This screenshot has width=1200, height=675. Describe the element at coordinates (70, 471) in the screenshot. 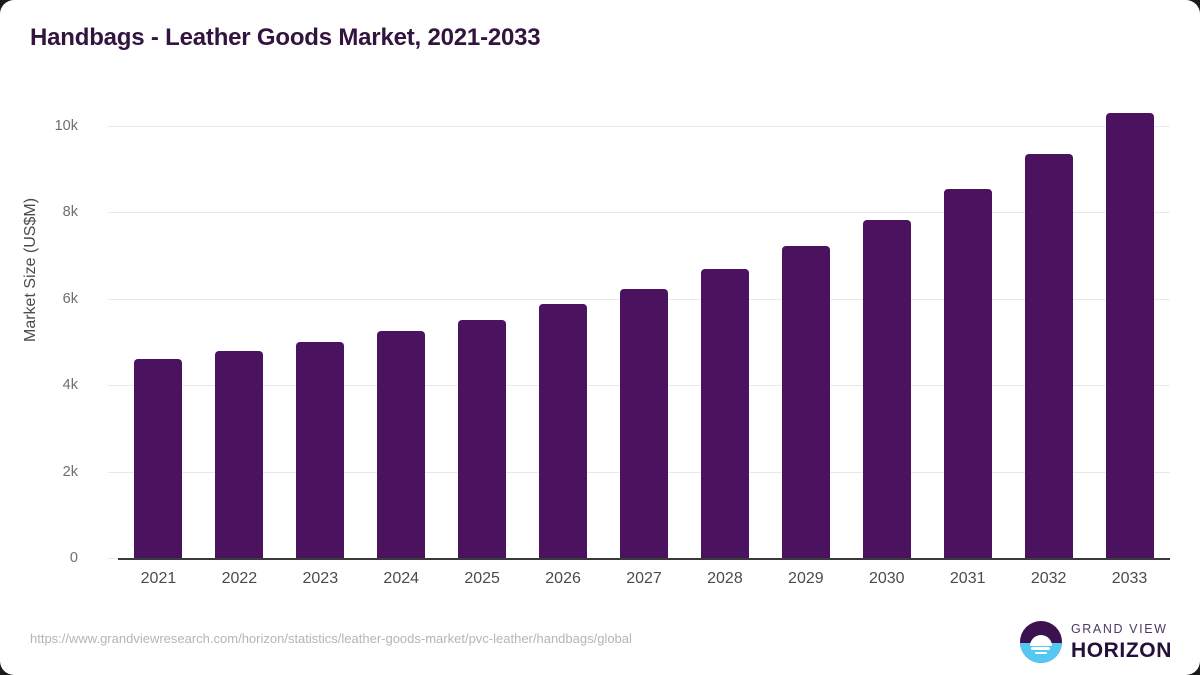

I see `y-tick-label: 2k` at that location.